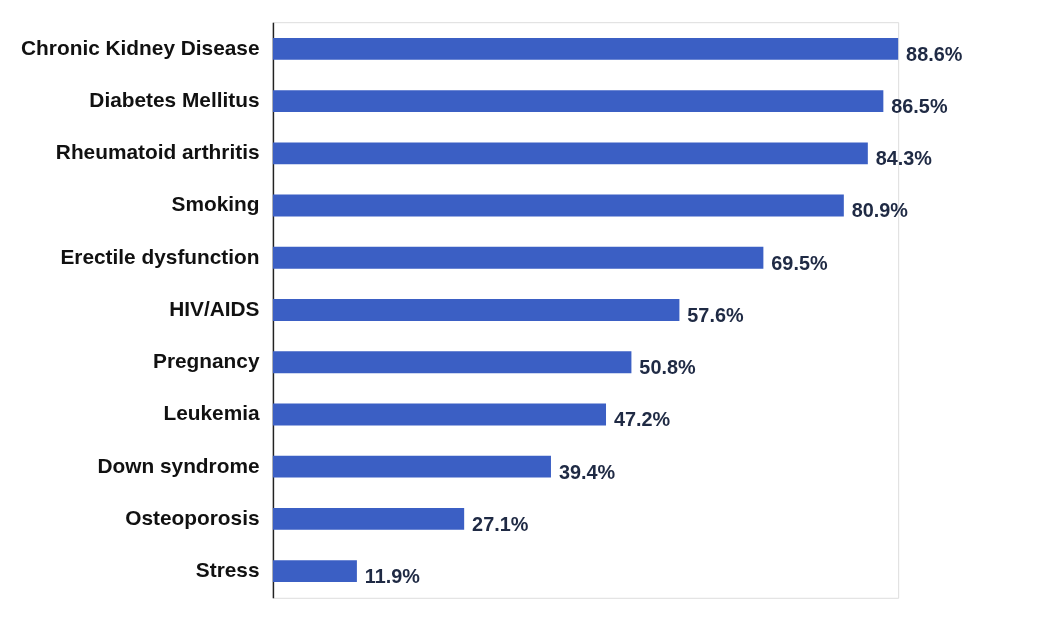 Image resolution: width=1052 pixels, height=644 pixels. Describe the element at coordinates (587, 471) in the screenshot. I see `data-label: 39.4%` at that location.